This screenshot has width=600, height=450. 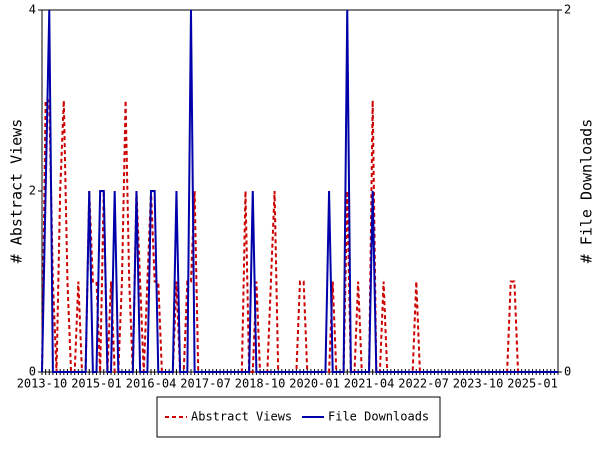 I want to click on y-tick-label: 2, so click(x=32, y=191).